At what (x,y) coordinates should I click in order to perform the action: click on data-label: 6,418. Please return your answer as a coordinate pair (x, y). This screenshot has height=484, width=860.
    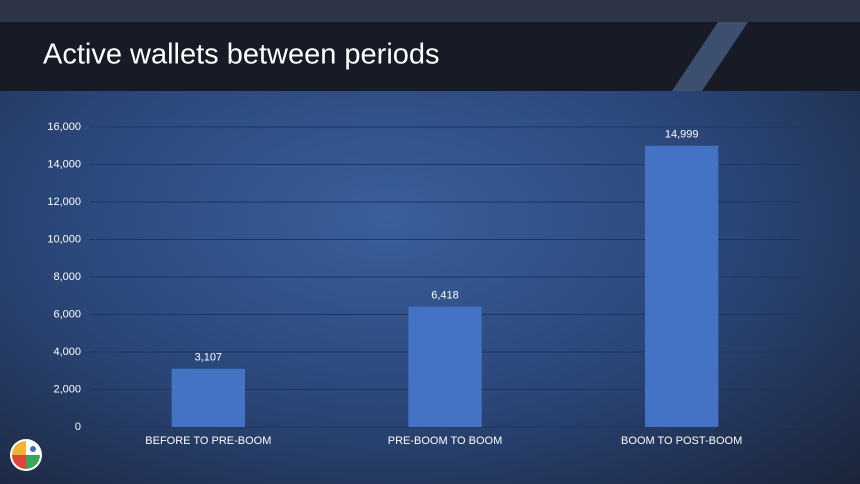
    Looking at the image, I should click on (445, 296).